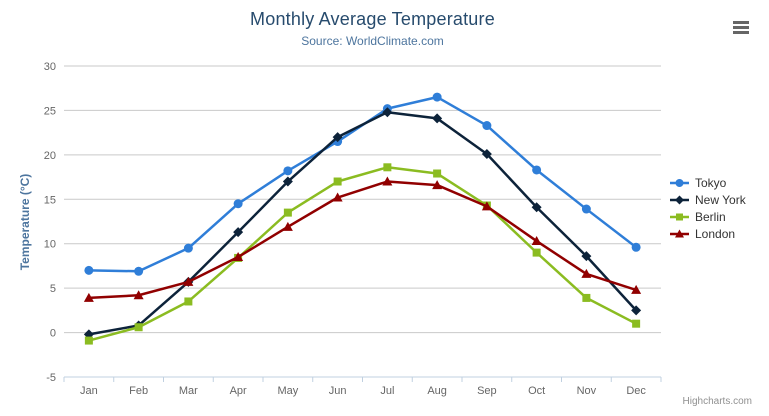 The width and height of the screenshot is (769, 416). Describe the element at coordinates (372, 19) in the screenshot. I see `chart-title: Monthly Average Temperature` at that location.